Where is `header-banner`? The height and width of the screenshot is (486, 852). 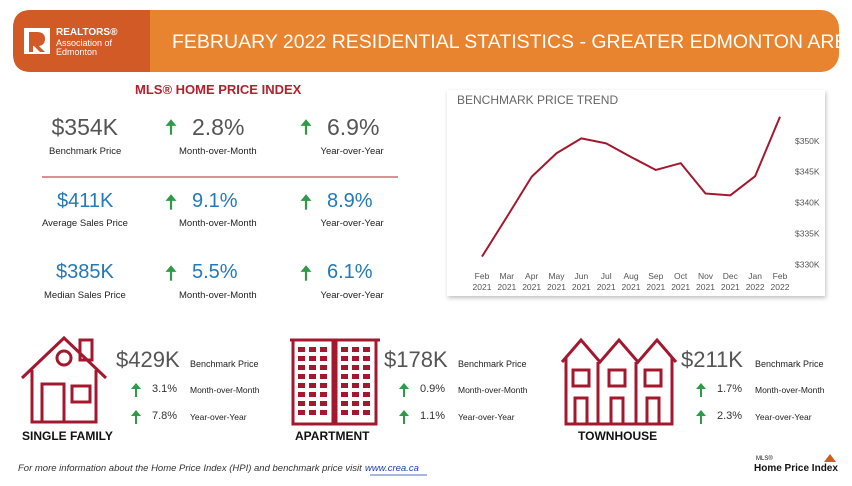
header-banner is located at coordinates (426, 41).